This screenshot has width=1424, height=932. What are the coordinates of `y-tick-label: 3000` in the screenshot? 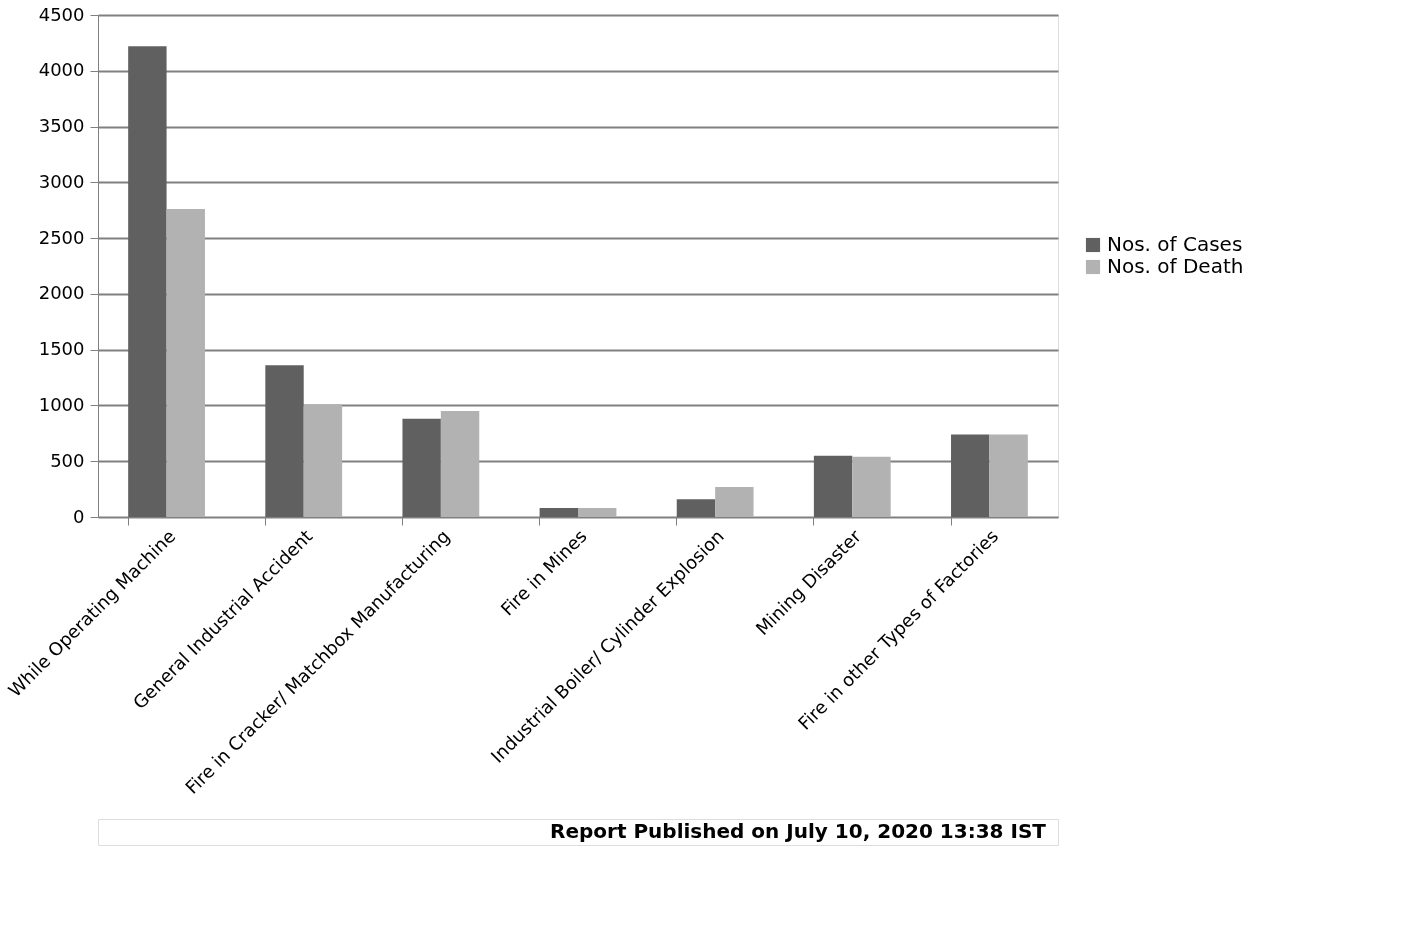 It's located at (61, 181).